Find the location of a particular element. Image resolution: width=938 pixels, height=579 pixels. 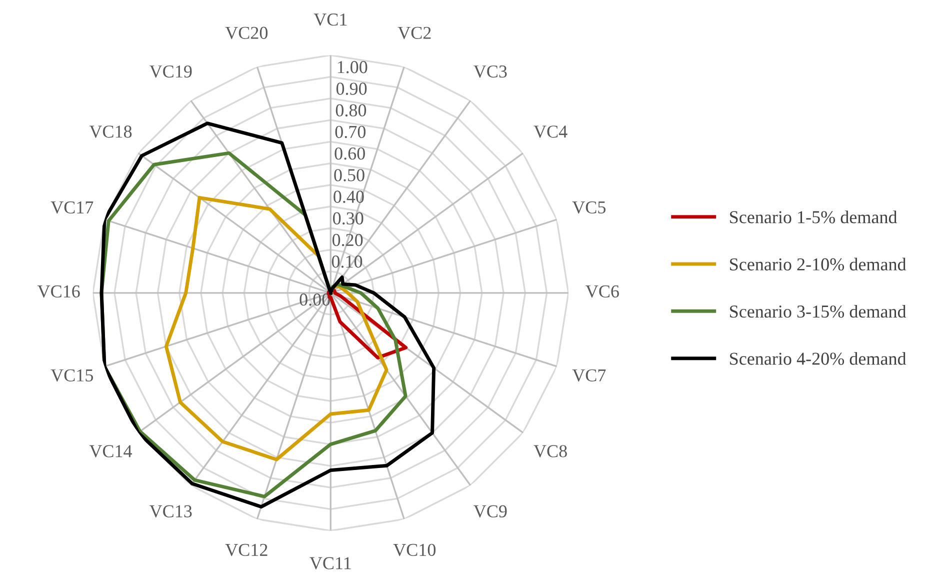

spoke-label: VC4 is located at coordinates (551, 132).